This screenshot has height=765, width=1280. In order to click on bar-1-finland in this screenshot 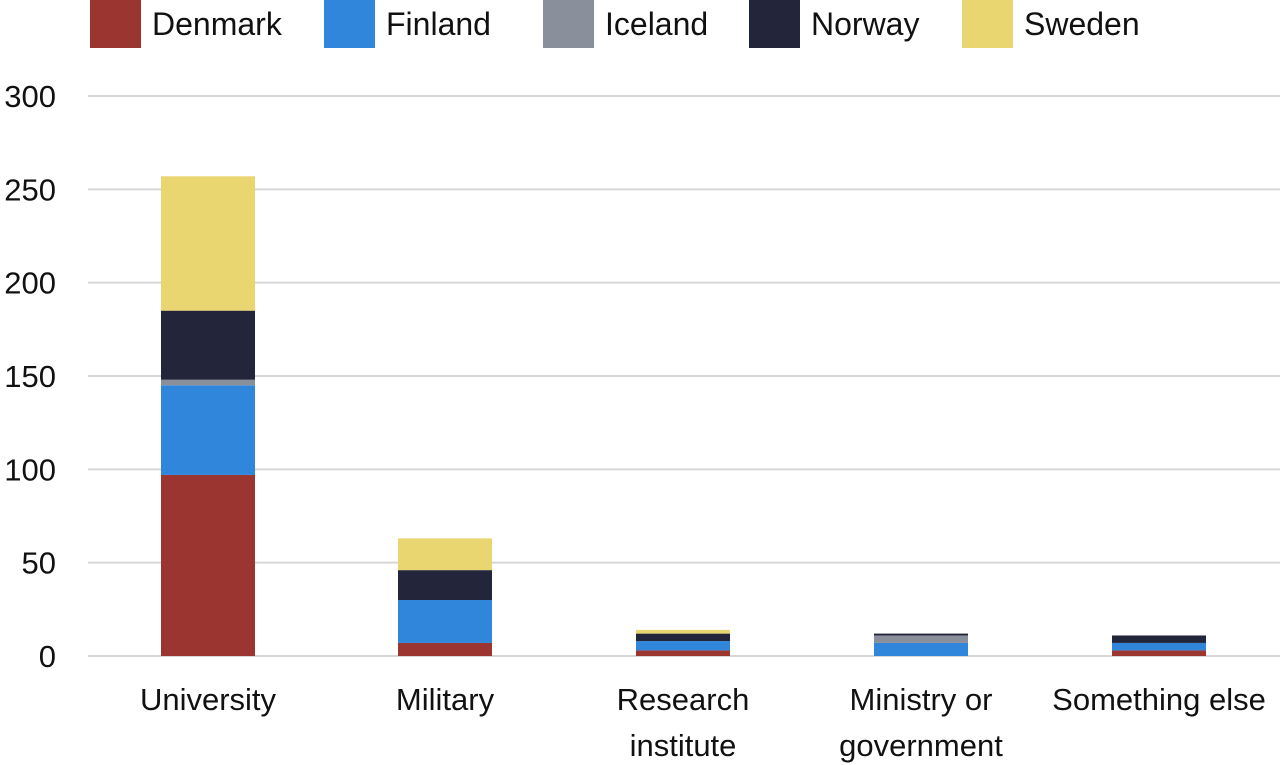, I will do `click(445, 621)`.